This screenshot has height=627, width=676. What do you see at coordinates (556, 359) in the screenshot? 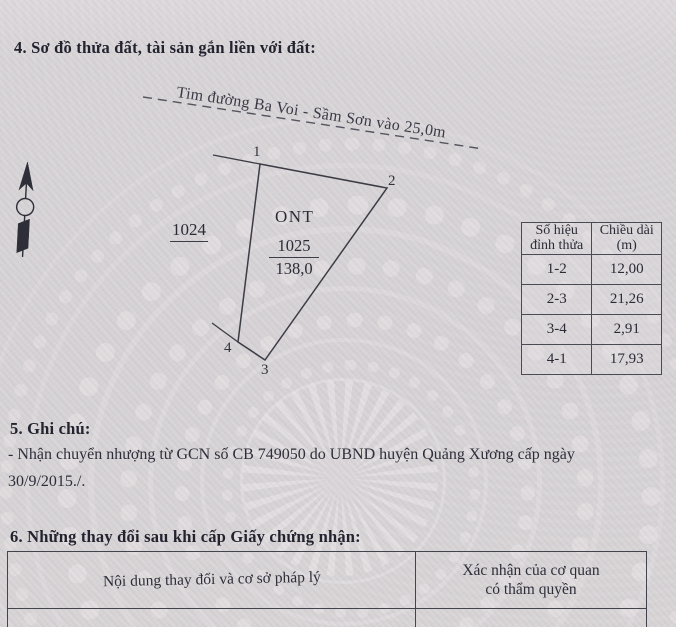
I see `edge-cell: 4-1` at bounding box center [556, 359].